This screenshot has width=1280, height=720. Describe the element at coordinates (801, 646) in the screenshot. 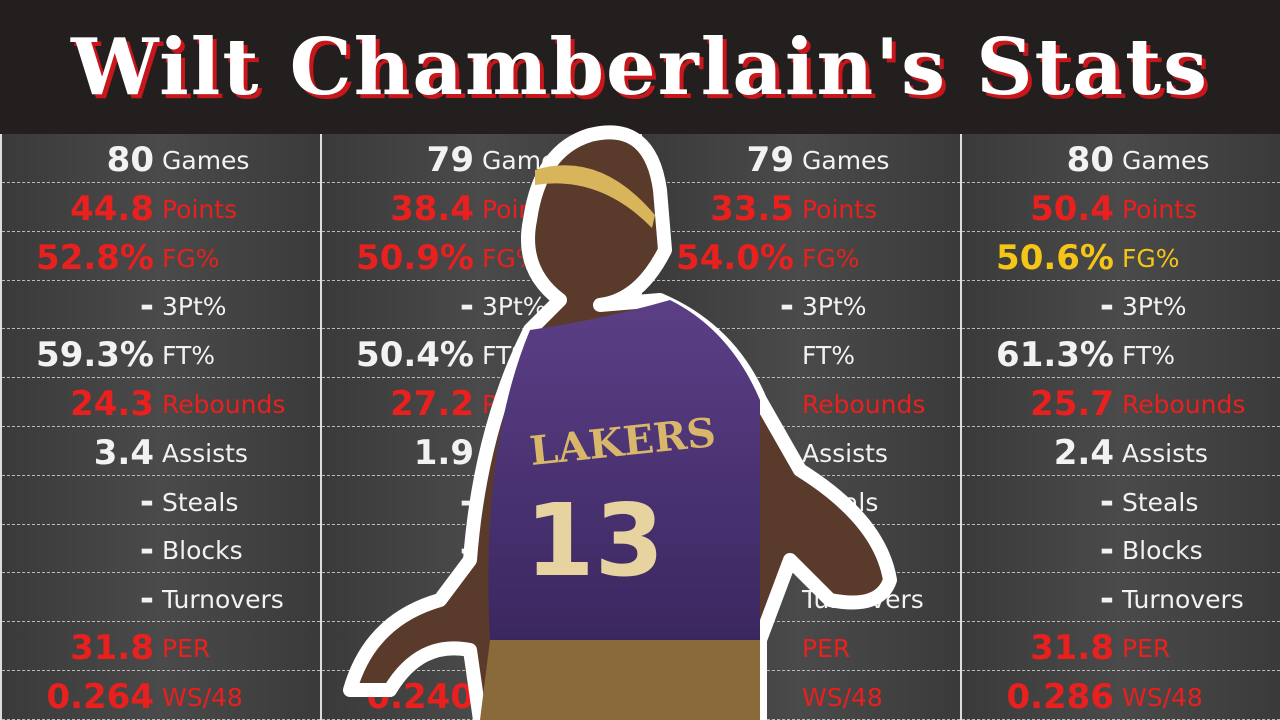

I see `stat-row: PER` at that location.